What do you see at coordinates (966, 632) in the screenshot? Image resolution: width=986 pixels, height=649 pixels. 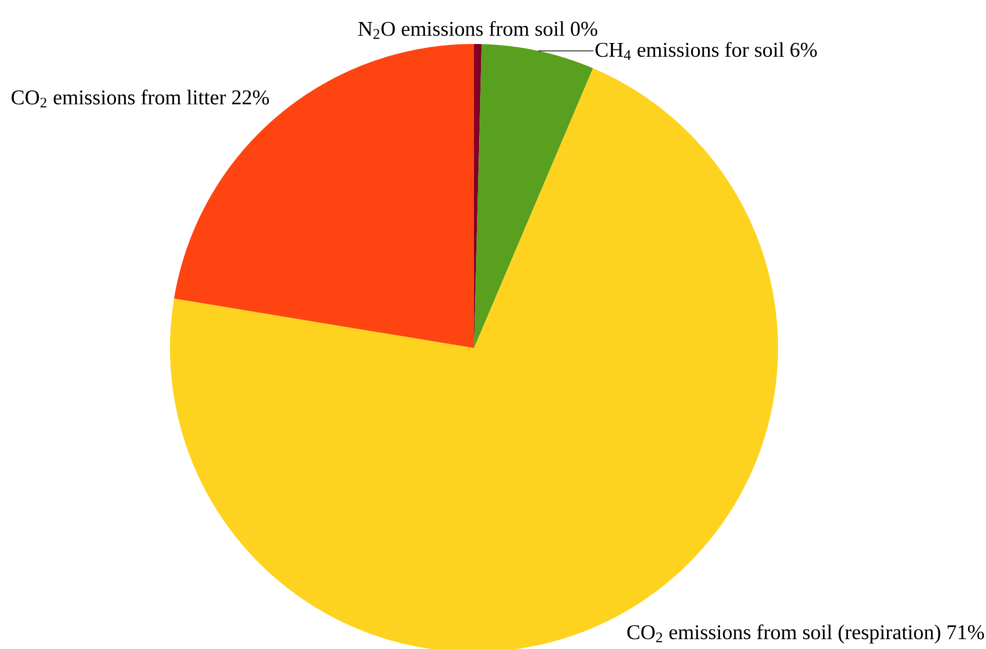 I see `data-label: 71%` at bounding box center [966, 632].